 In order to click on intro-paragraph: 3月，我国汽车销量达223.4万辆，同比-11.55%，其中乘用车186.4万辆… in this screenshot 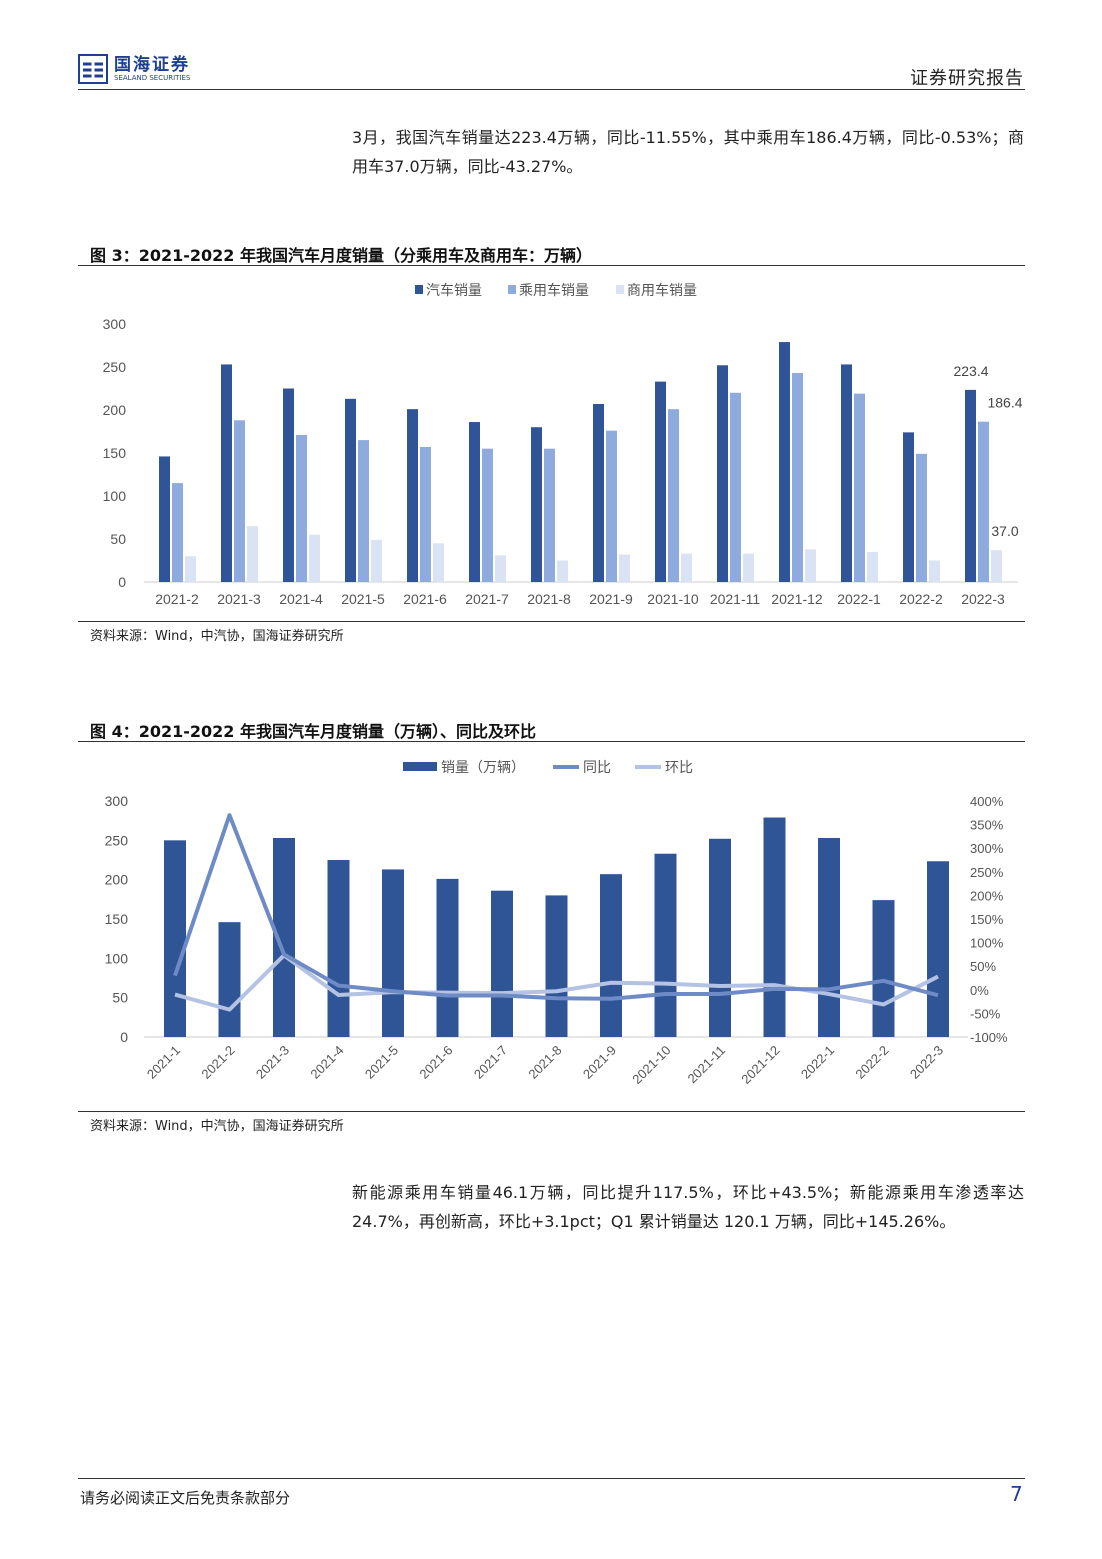, I will do `click(688, 152)`.